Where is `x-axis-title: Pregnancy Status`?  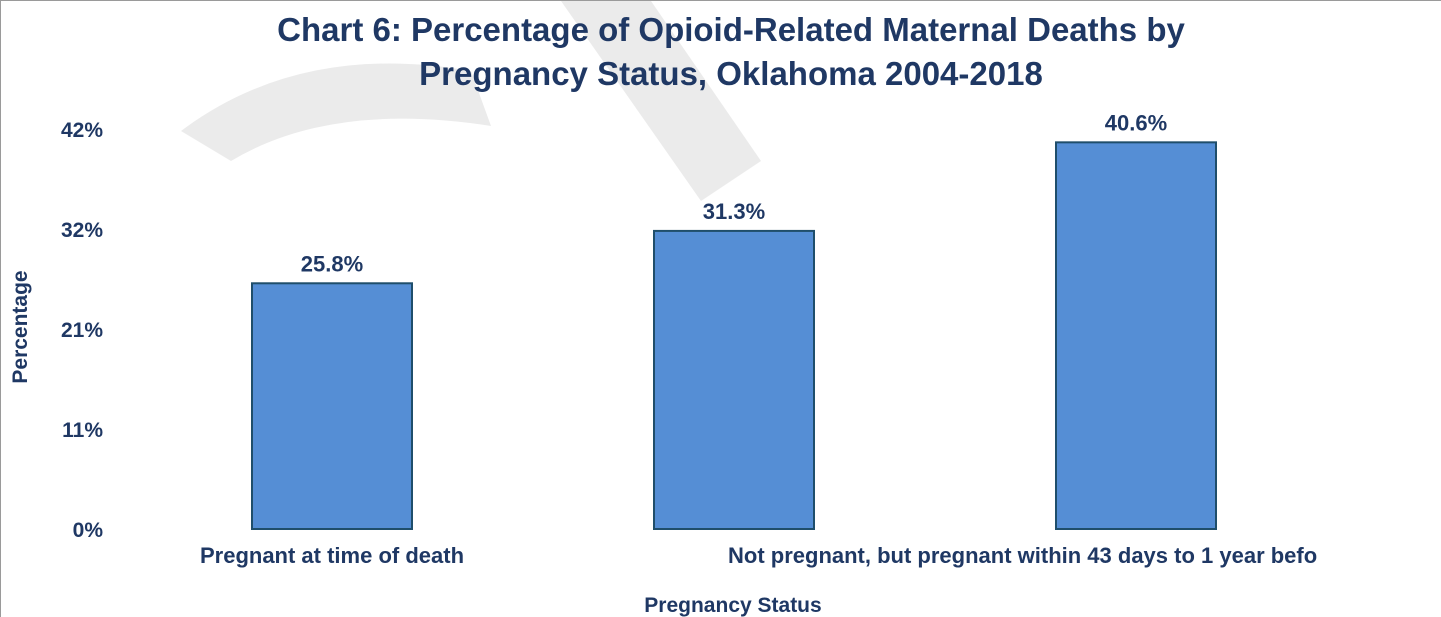
x-axis-title: Pregnancy Status is located at coordinates (732, 605).